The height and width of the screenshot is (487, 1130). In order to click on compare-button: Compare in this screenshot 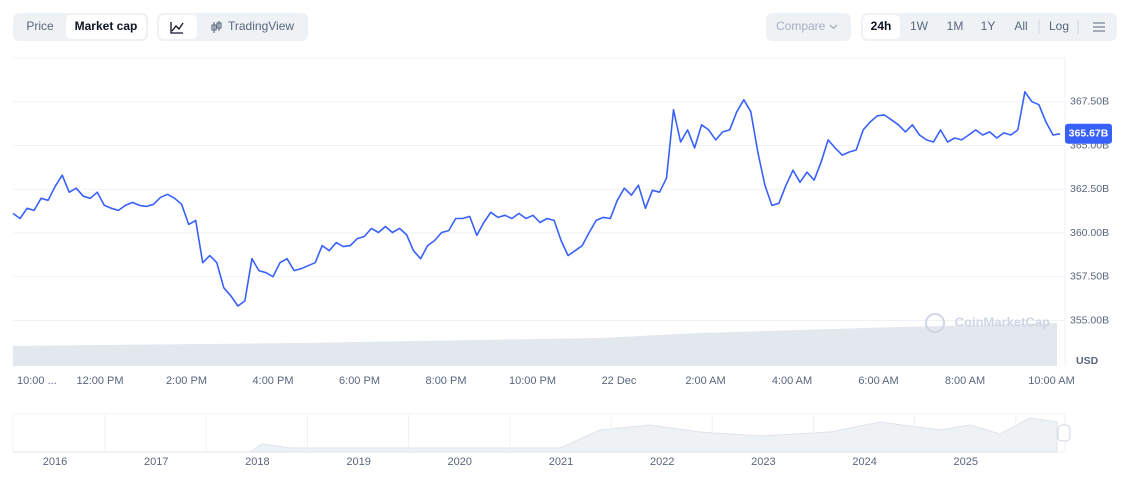, I will do `click(801, 26)`.